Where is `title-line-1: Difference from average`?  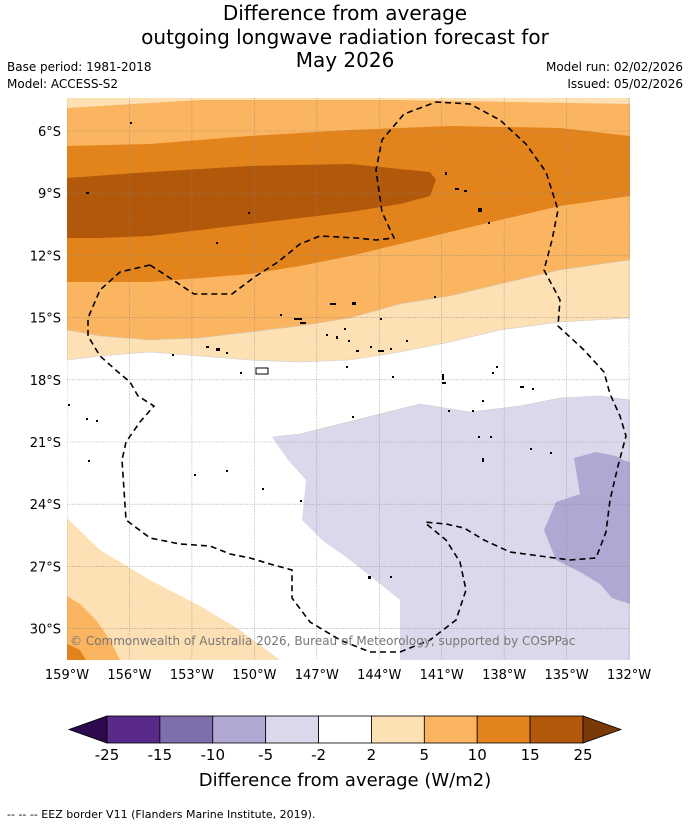
title-line-1: Difference from average is located at coordinates (345, 13).